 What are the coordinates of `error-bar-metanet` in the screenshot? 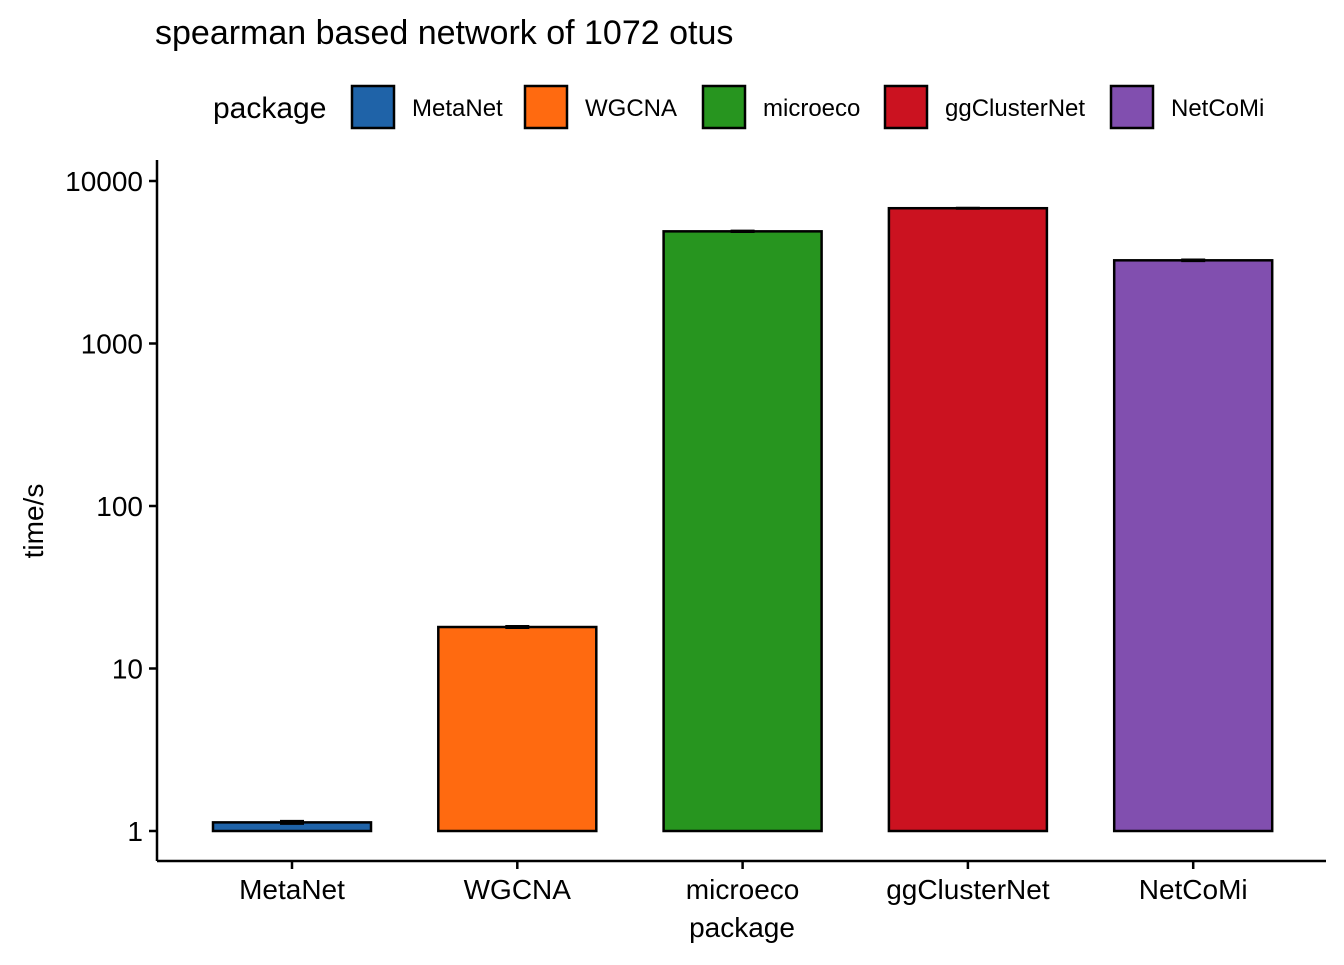 It's located at (292, 822).